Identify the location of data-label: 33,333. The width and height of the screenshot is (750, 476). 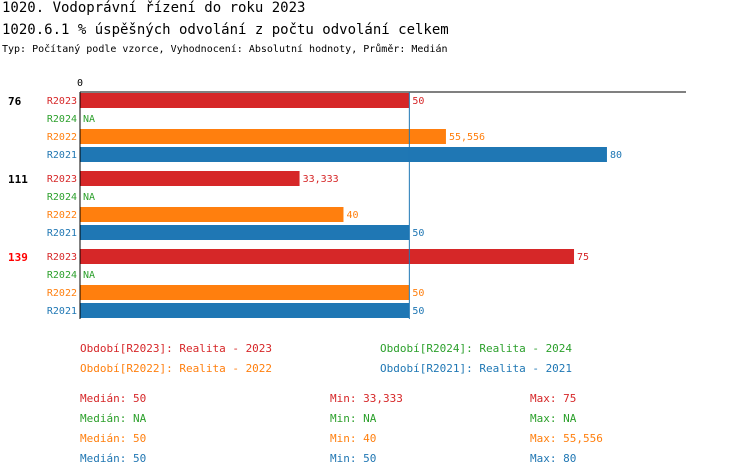
(321, 179).